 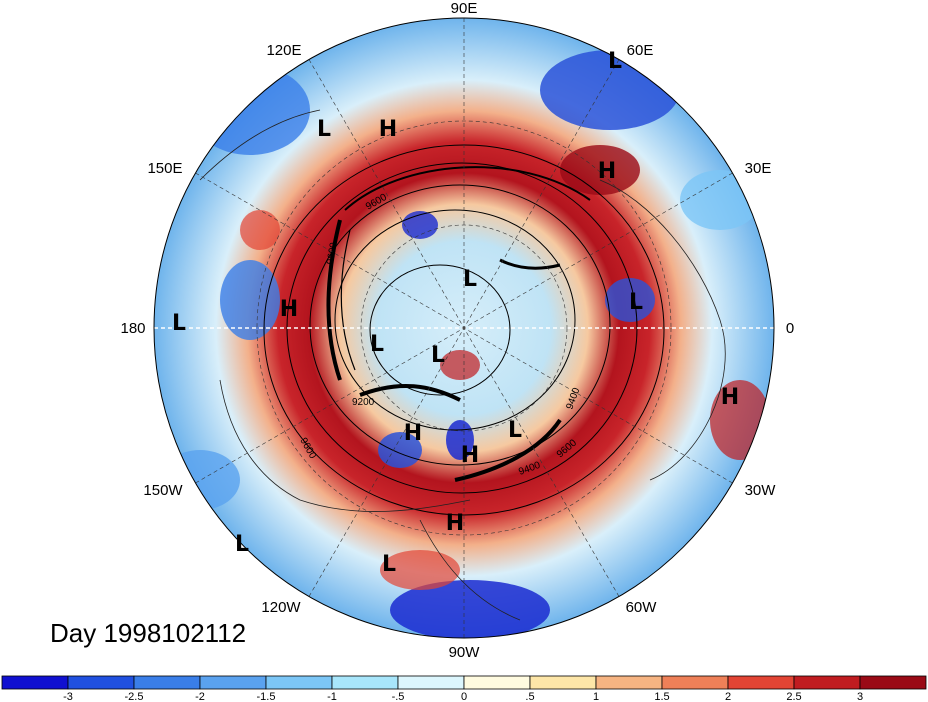 I want to click on colorbar-tick-label: 1.5, so click(x=661, y=696).